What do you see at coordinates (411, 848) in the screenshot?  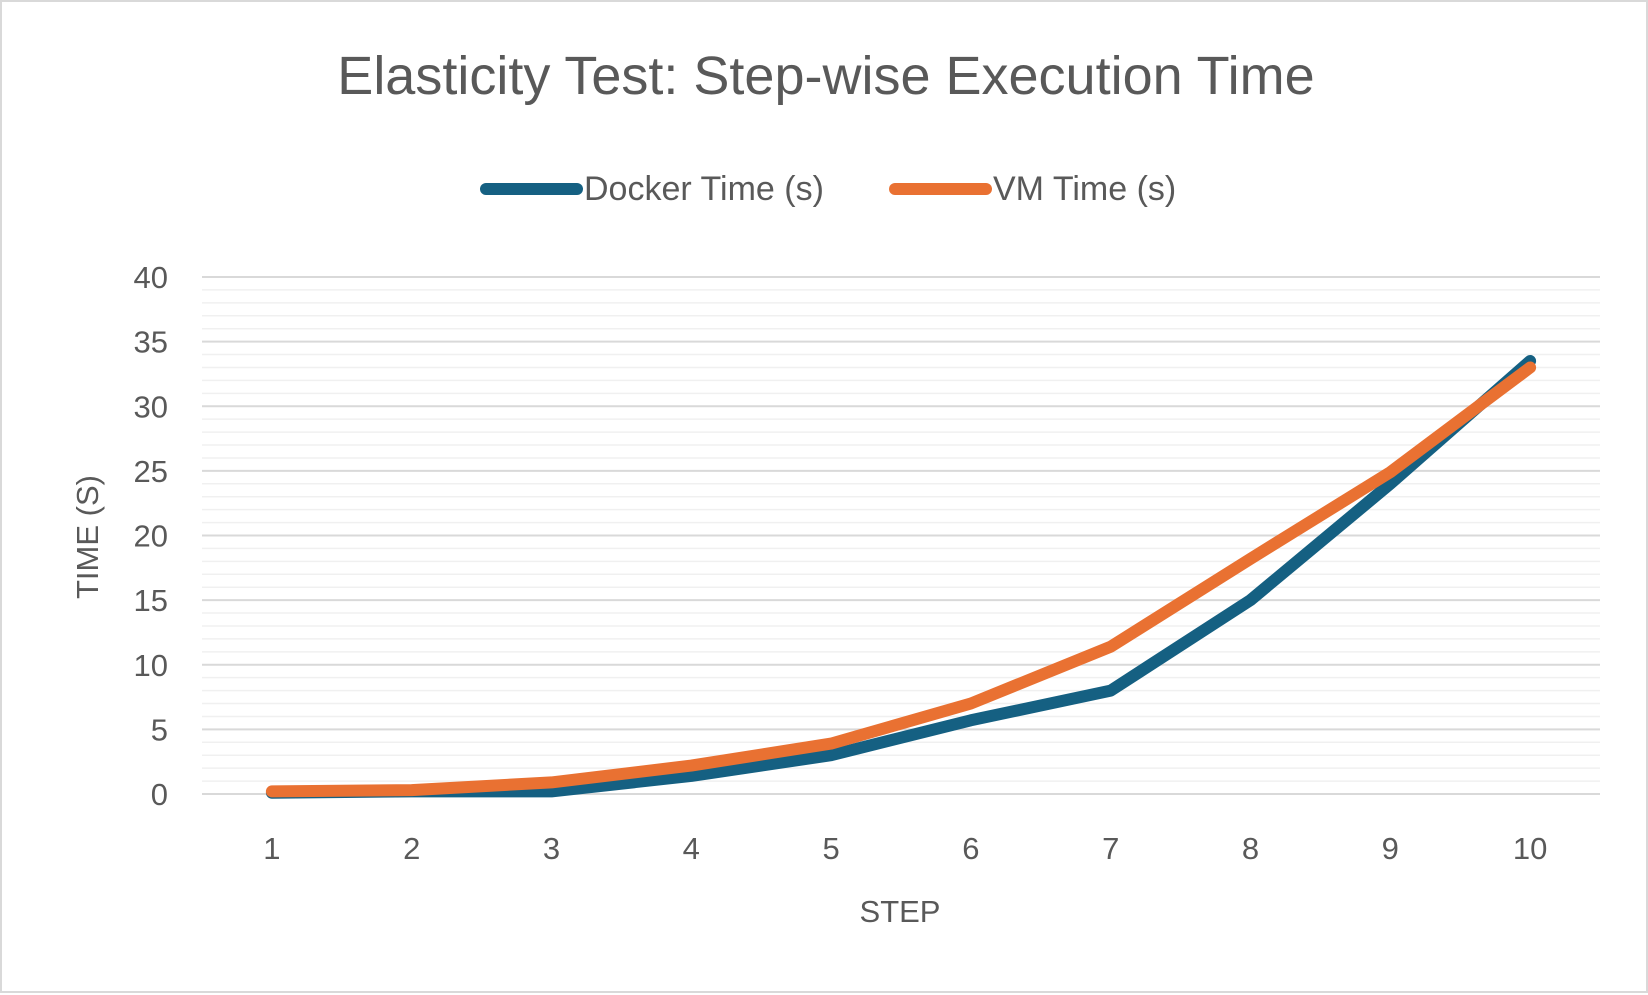 I see `x-tick-label: 2` at bounding box center [411, 848].